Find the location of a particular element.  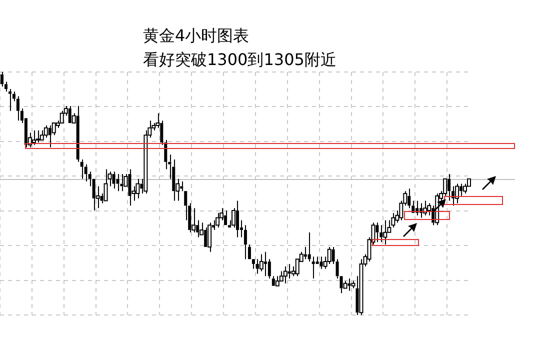

chart-subtitle: 看好突破1300到1305附近 is located at coordinates (239, 60).